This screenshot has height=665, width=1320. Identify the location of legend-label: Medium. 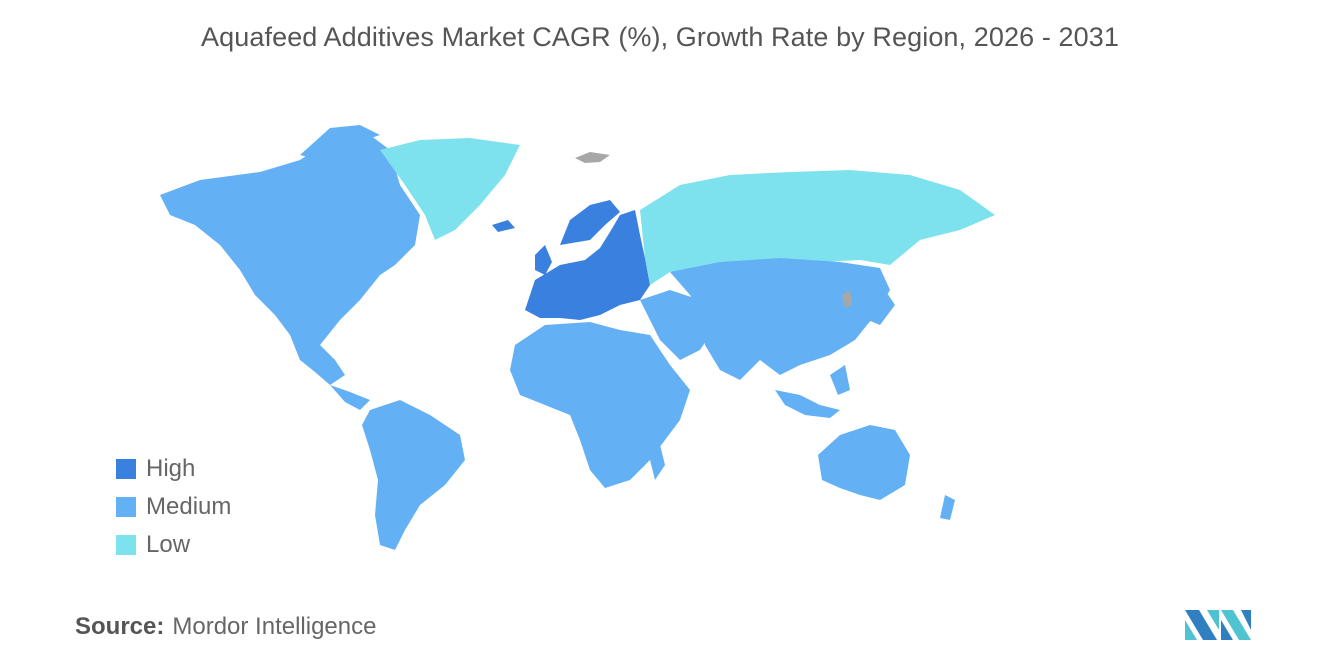
(189, 506).